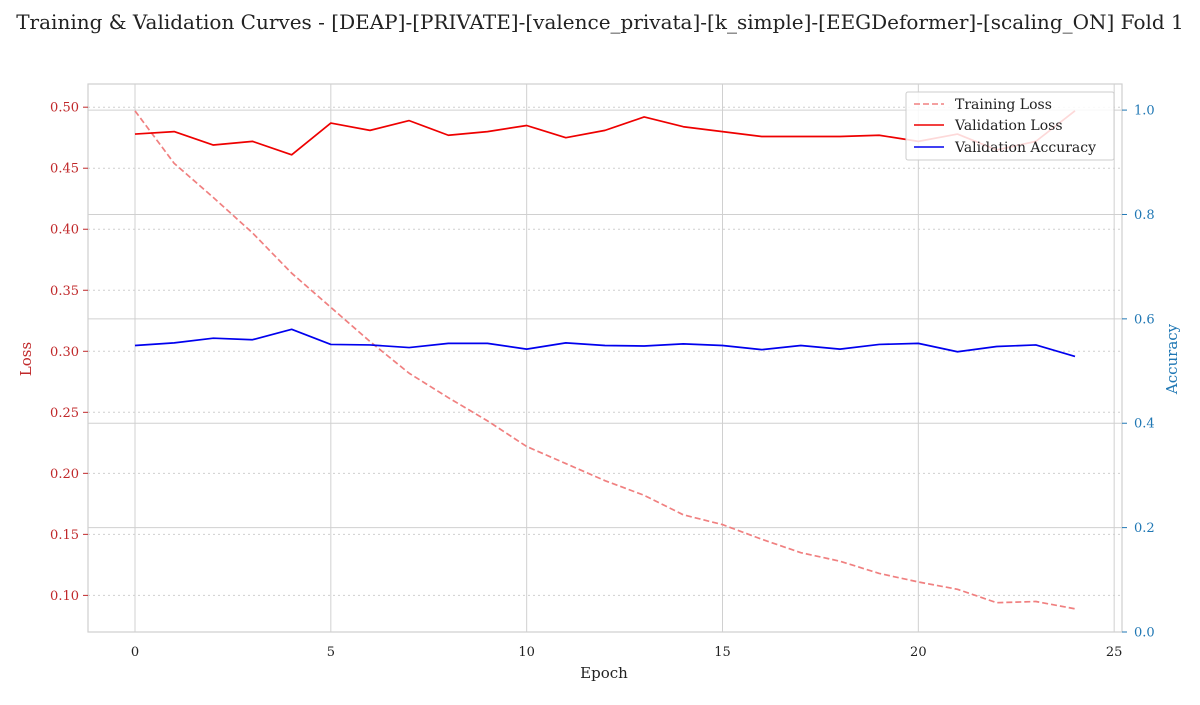  I want to click on y-left-tick-label: 0.10, so click(64, 596).